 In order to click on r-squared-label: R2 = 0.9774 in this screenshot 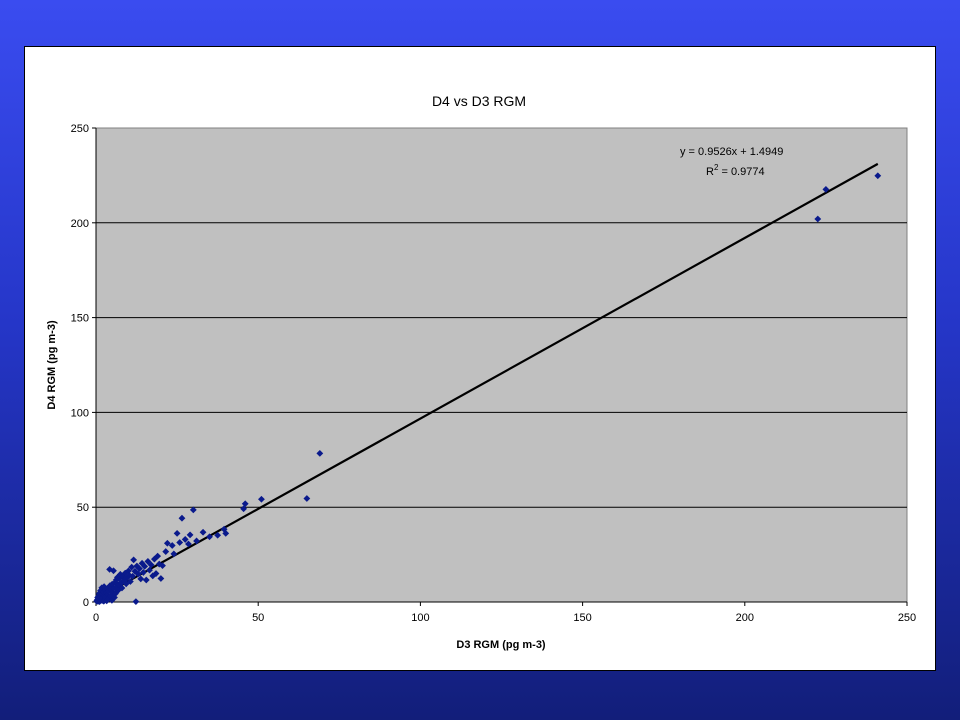, I will do `click(735, 170)`.